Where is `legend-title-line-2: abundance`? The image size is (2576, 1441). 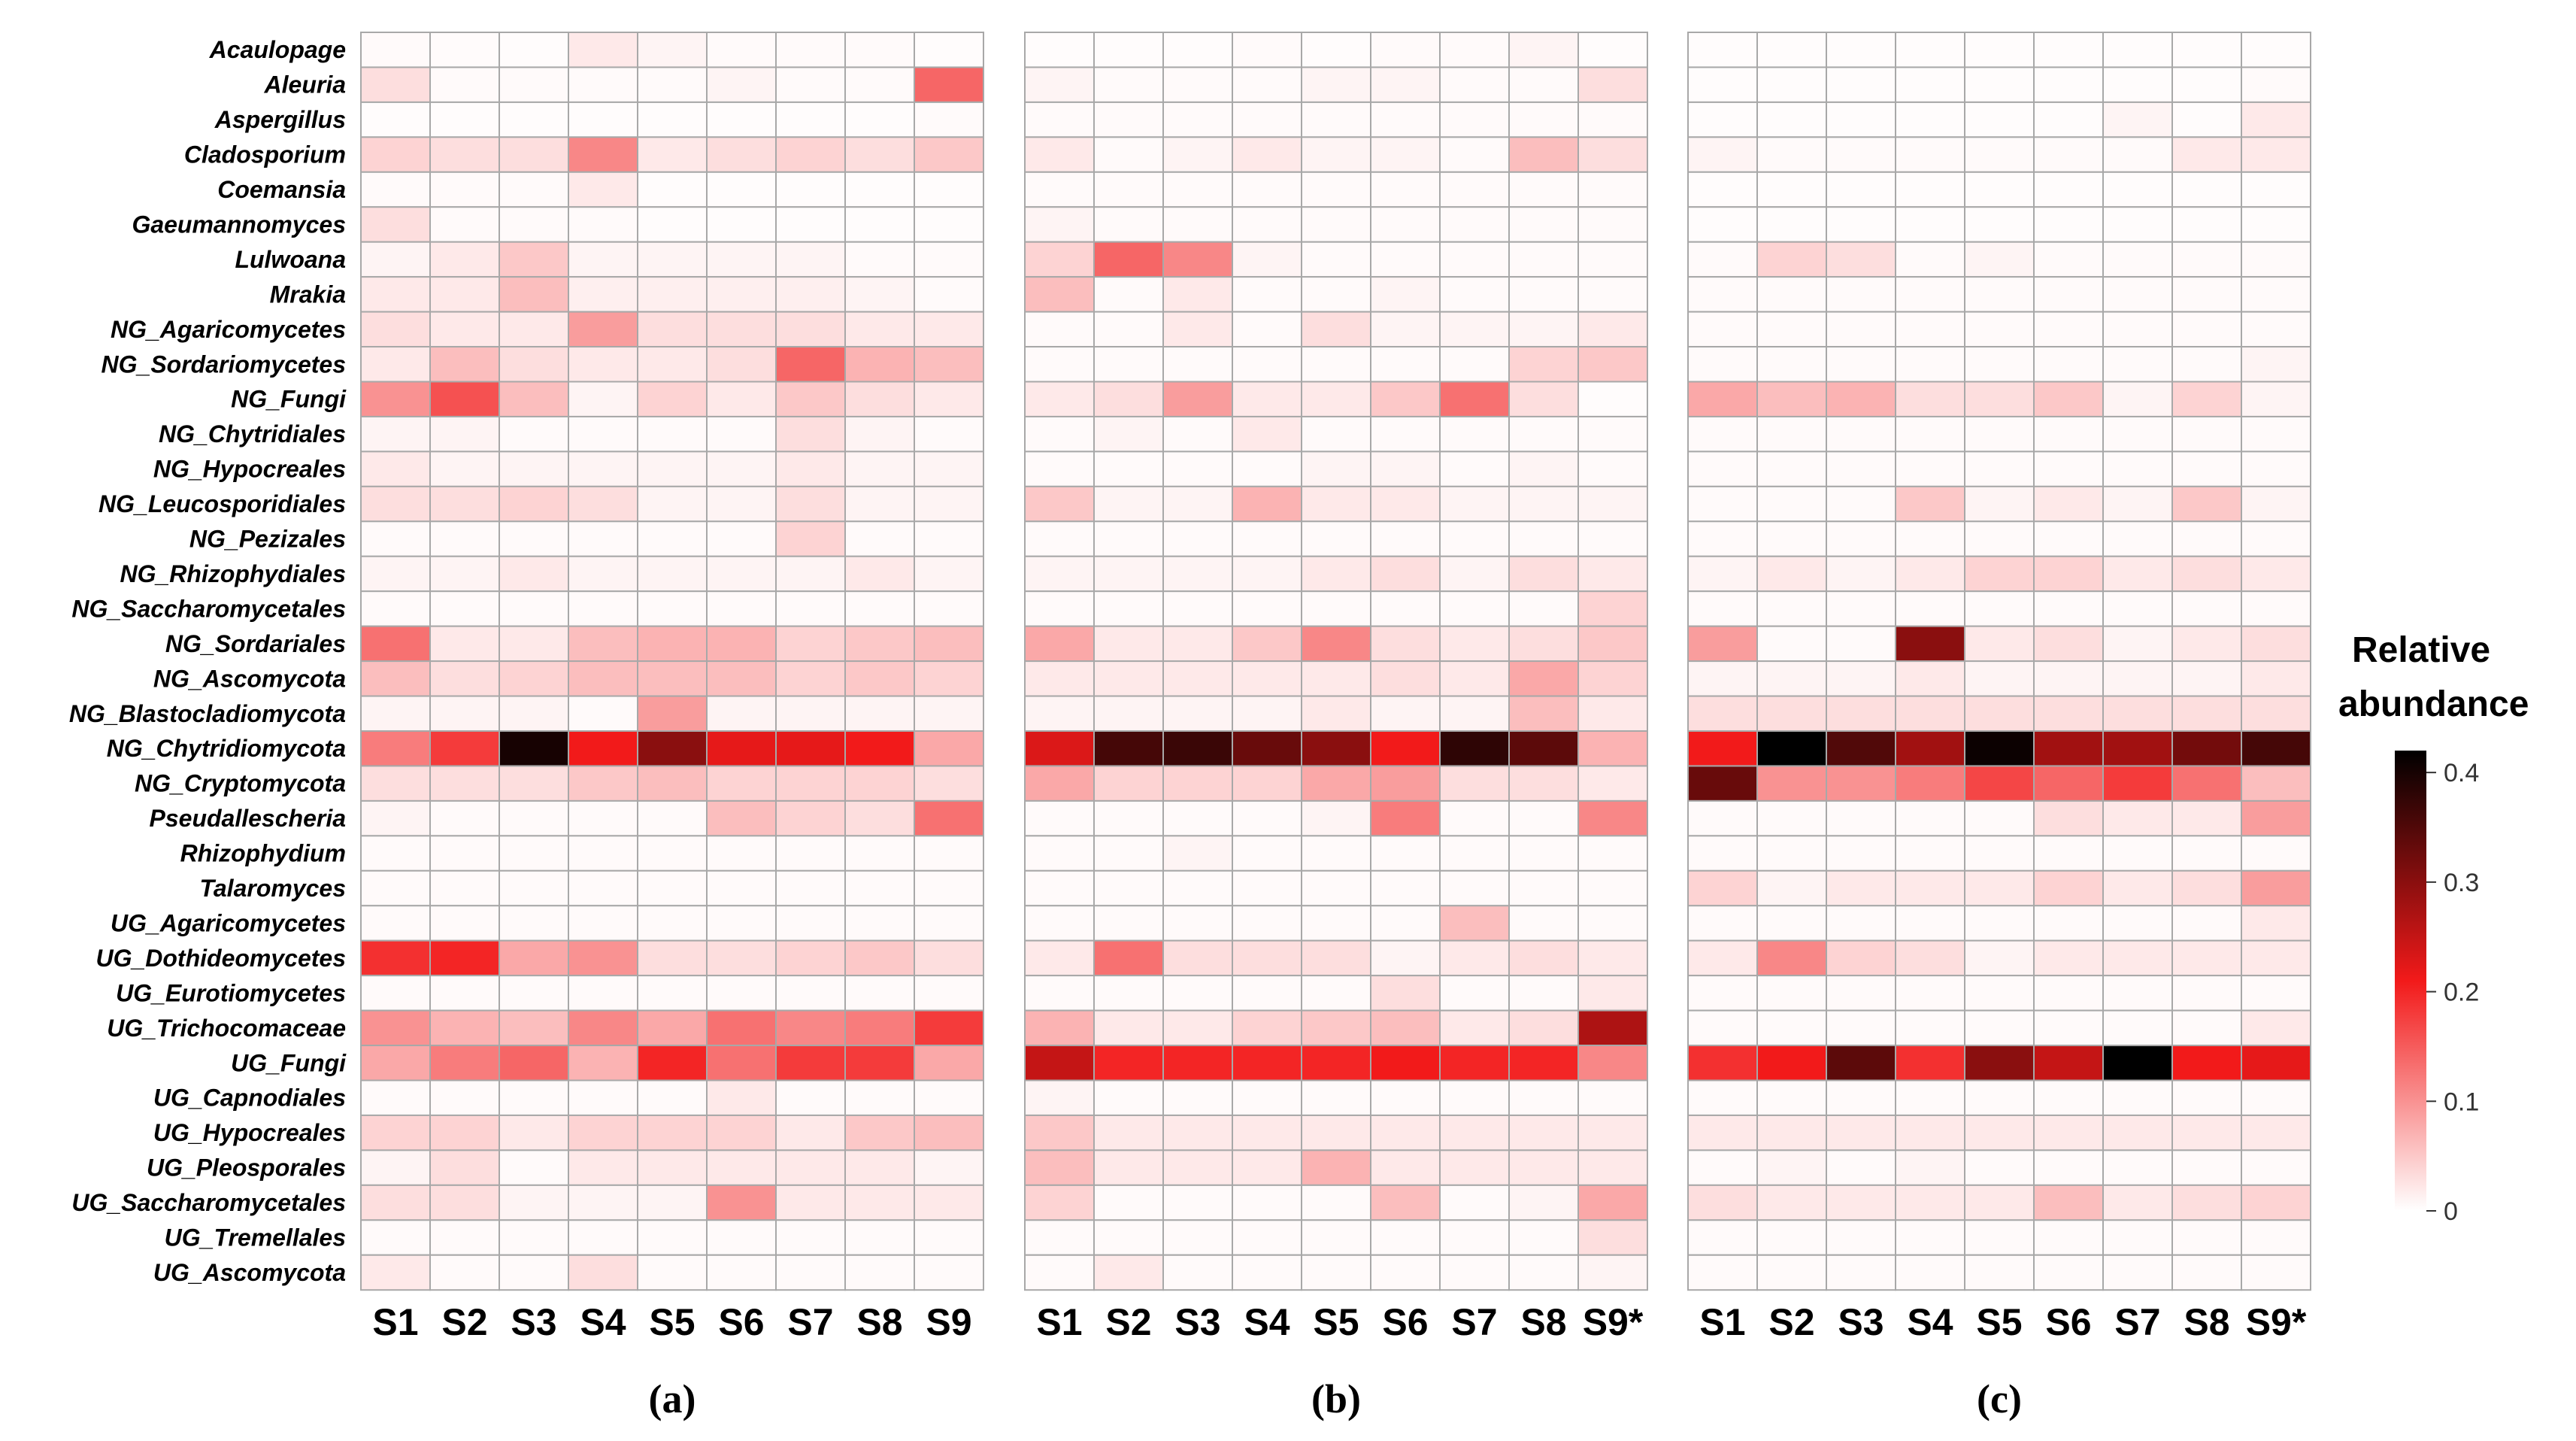
legend-title-line-2: abundance is located at coordinates (2433, 704).